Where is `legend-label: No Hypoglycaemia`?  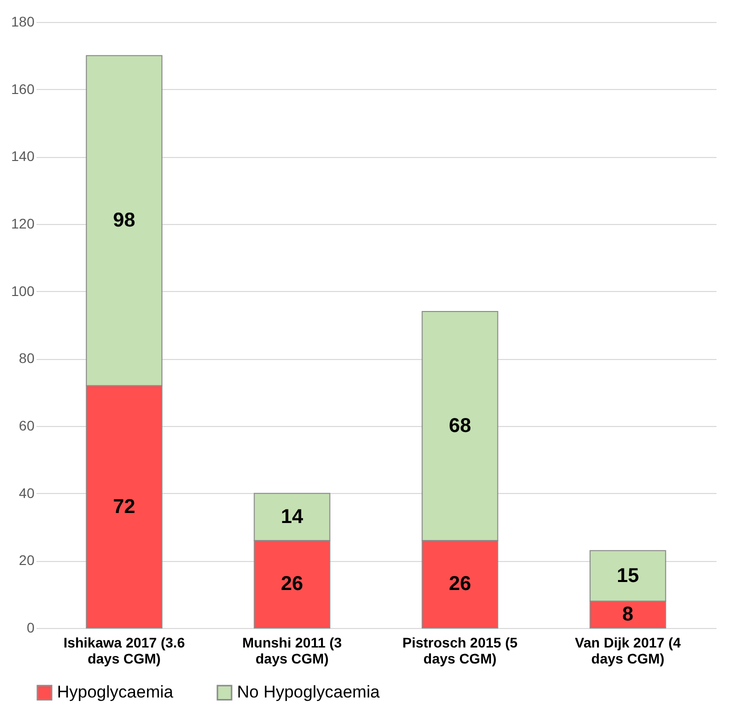
legend-label: No Hypoglycaemia is located at coordinates (308, 692).